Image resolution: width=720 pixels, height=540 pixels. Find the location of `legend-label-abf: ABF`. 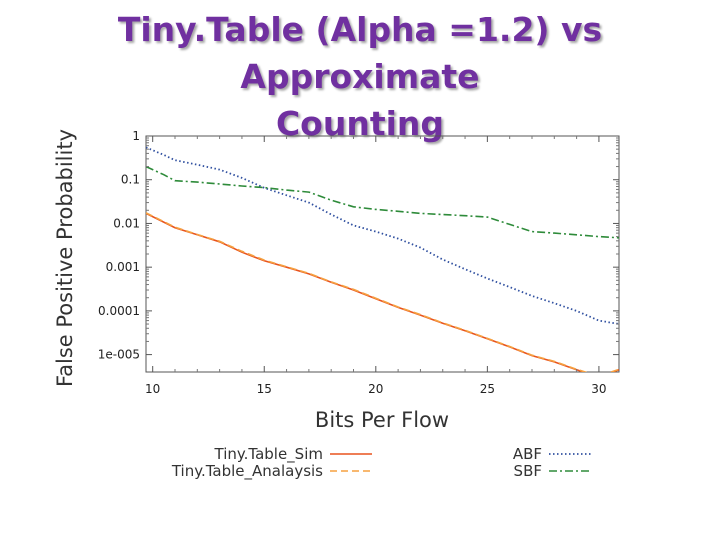

legend-label-abf: ABF is located at coordinates (527, 454).